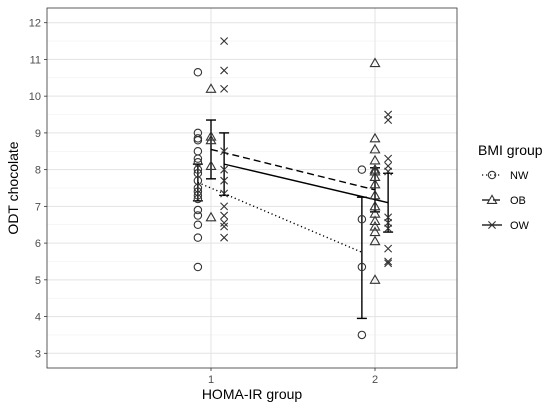 This screenshot has width=550, height=408. Describe the element at coordinates (38, 207) in the screenshot. I see `y-tick-label: 7` at that location.